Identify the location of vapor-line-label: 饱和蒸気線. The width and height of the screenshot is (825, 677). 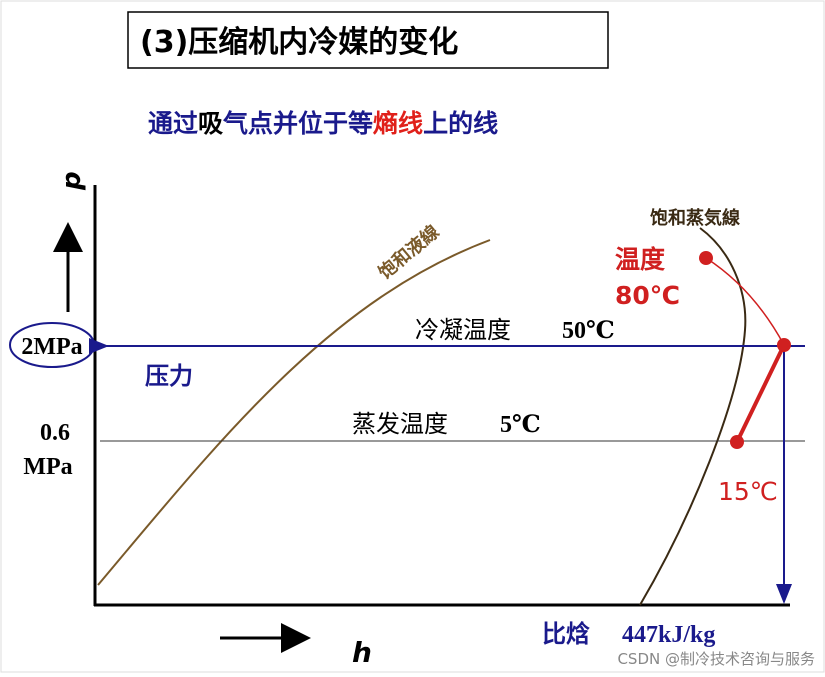
(695, 218).